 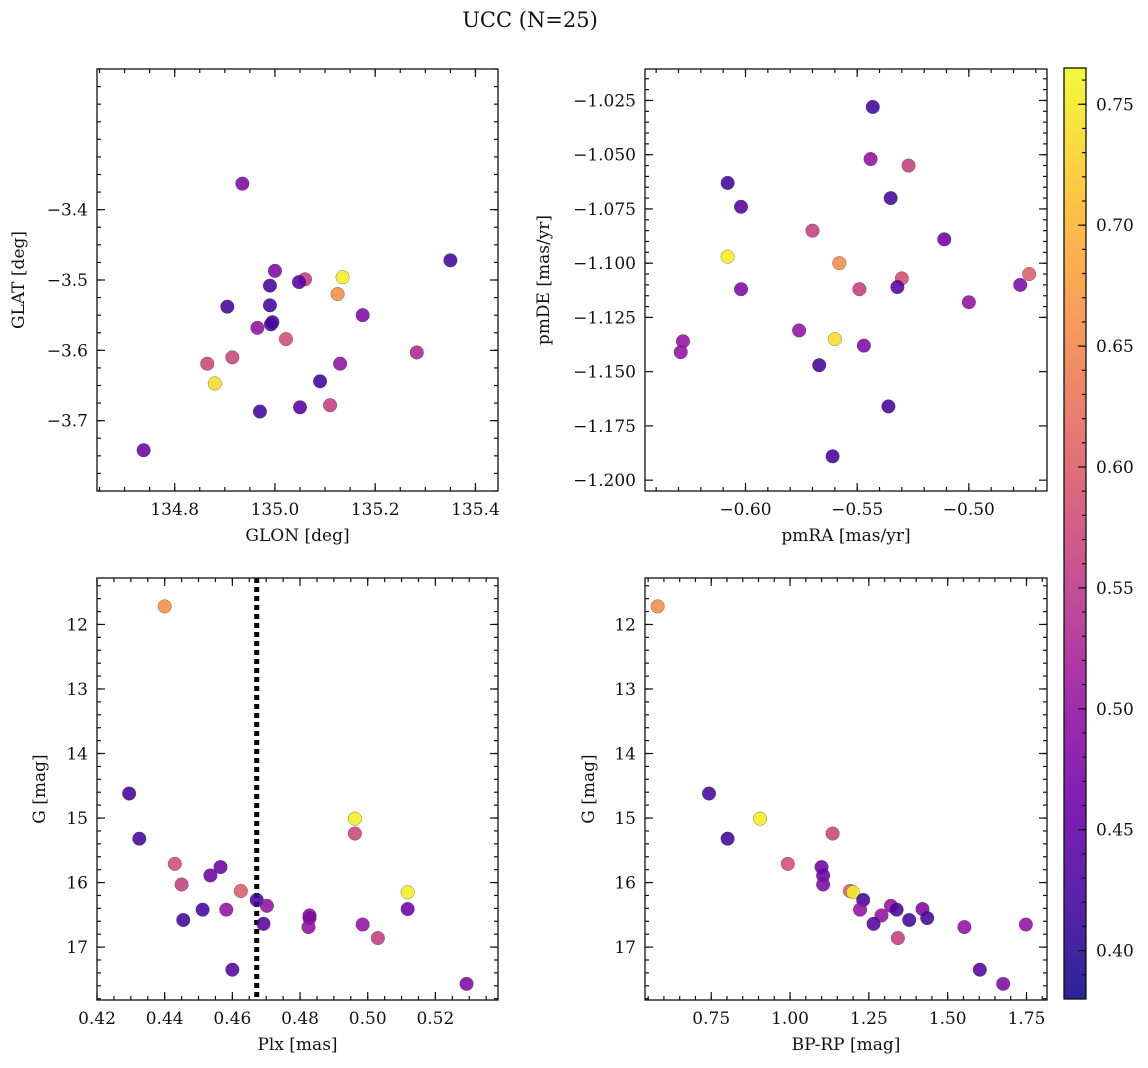 I want to click on colorbar-tick-label: 0.50, so click(x=1115, y=710).